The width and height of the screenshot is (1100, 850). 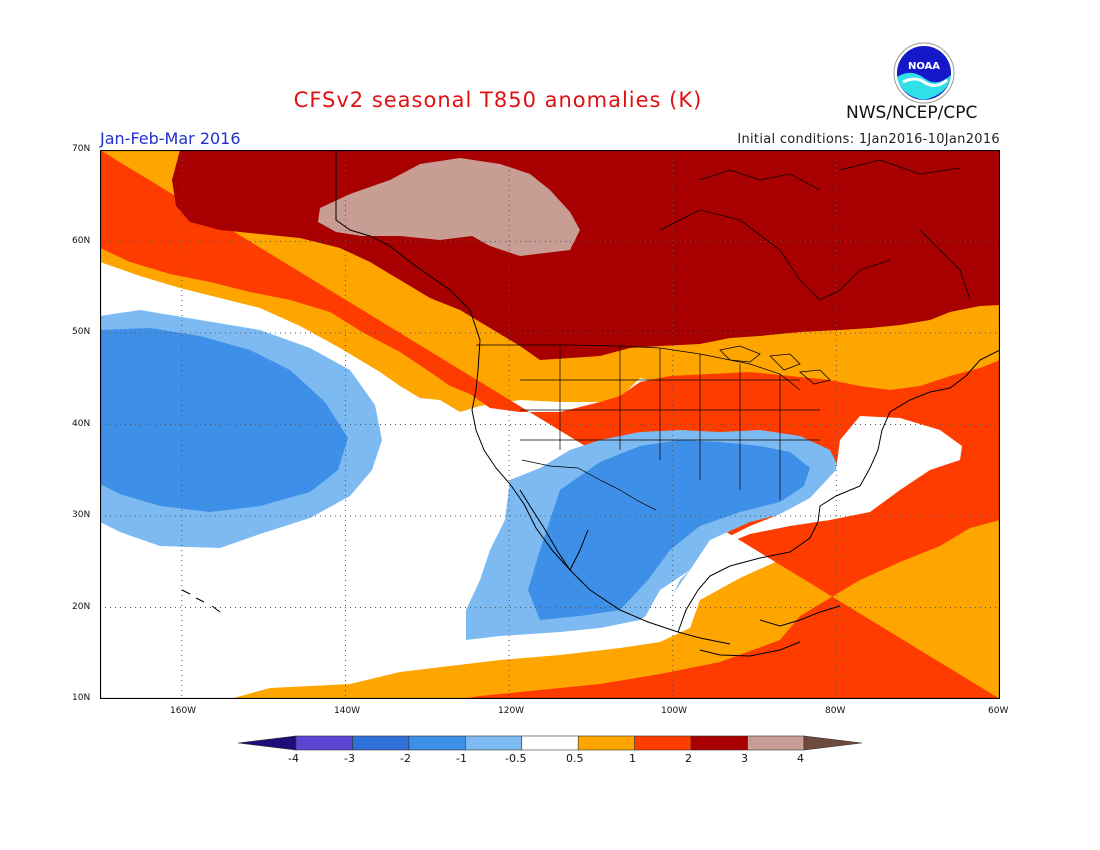 I want to click on lat-label: 20N, so click(x=81, y=607).